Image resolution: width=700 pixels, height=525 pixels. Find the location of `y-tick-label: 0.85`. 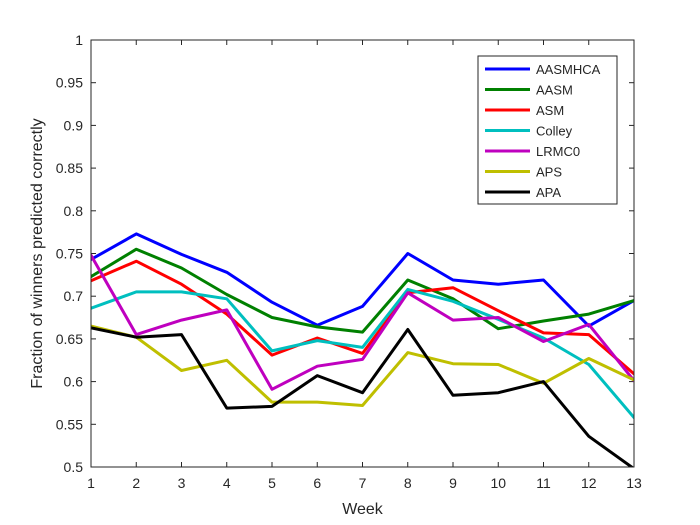

y-tick-label: 0.85 is located at coordinates (69, 168).